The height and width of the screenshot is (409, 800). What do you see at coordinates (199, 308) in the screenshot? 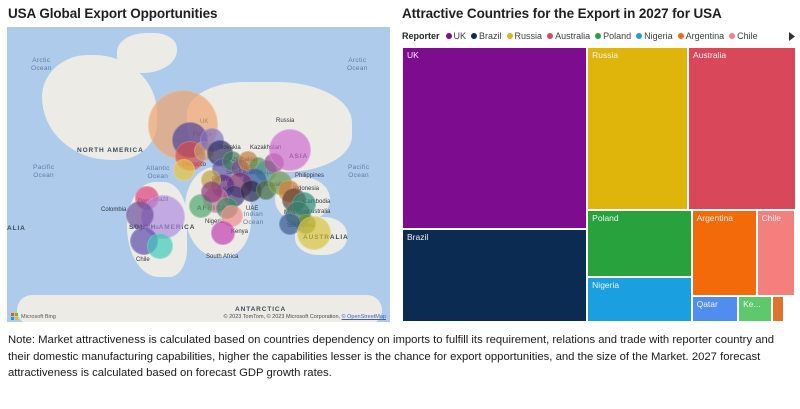
I see `landmass-antarctica` at bounding box center [199, 308].